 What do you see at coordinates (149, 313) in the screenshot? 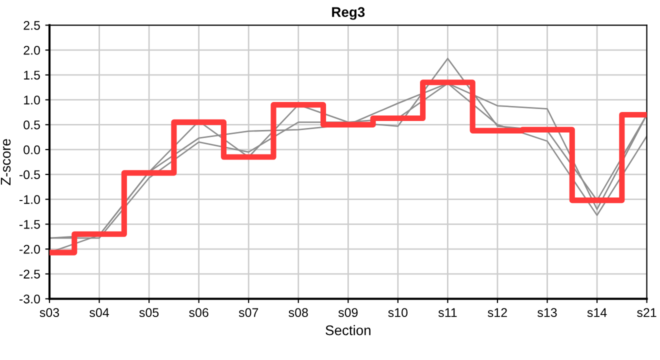
I see `x-tick-label: s05` at bounding box center [149, 313].